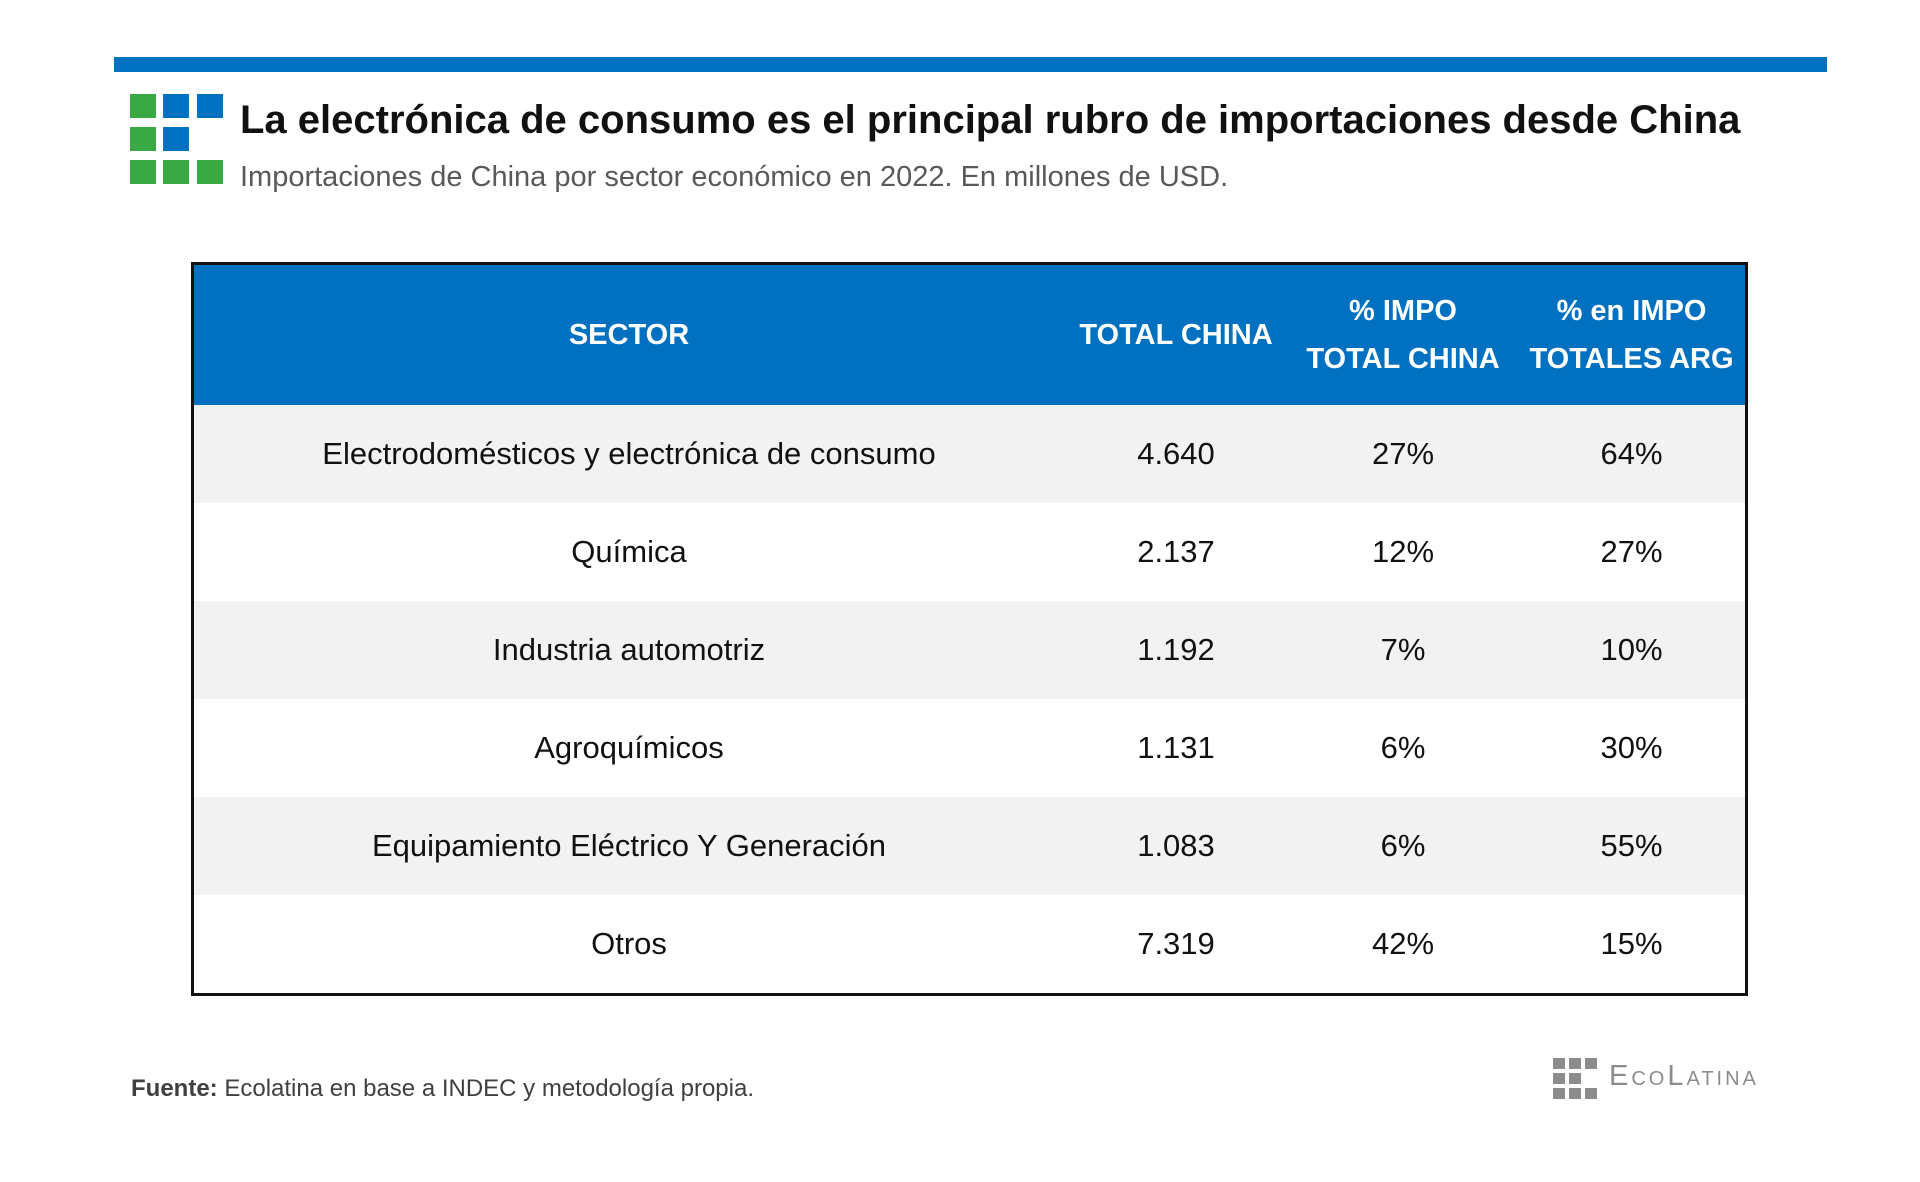 Image resolution: width=1920 pixels, height=1182 pixels. What do you see at coordinates (1684, 1076) in the screenshot?
I see `brand-name: EcoLatina` at bounding box center [1684, 1076].